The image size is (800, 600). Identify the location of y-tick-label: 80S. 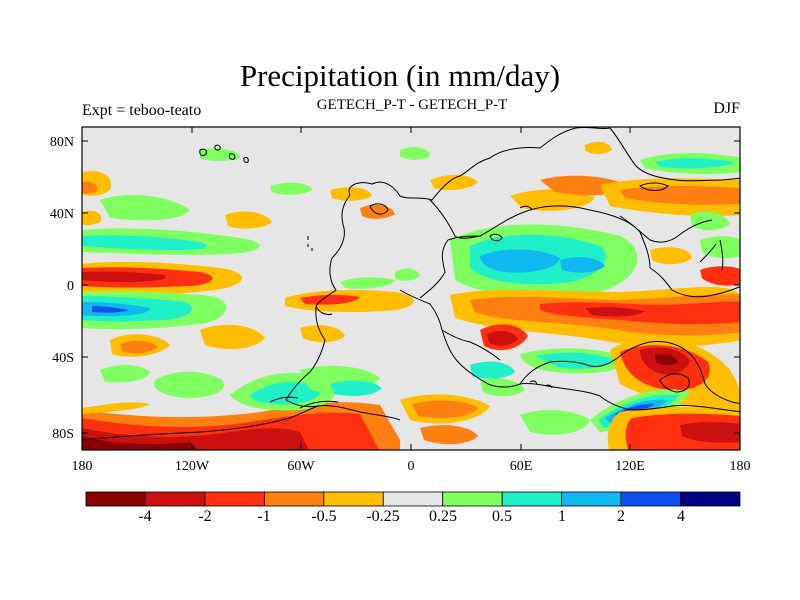
(63, 434).